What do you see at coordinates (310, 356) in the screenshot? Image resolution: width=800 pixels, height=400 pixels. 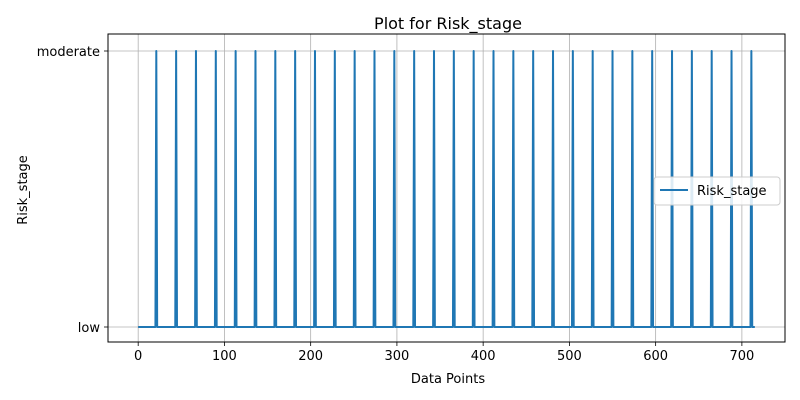 I see `x-tick-label: 200` at bounding box center [310, 356].